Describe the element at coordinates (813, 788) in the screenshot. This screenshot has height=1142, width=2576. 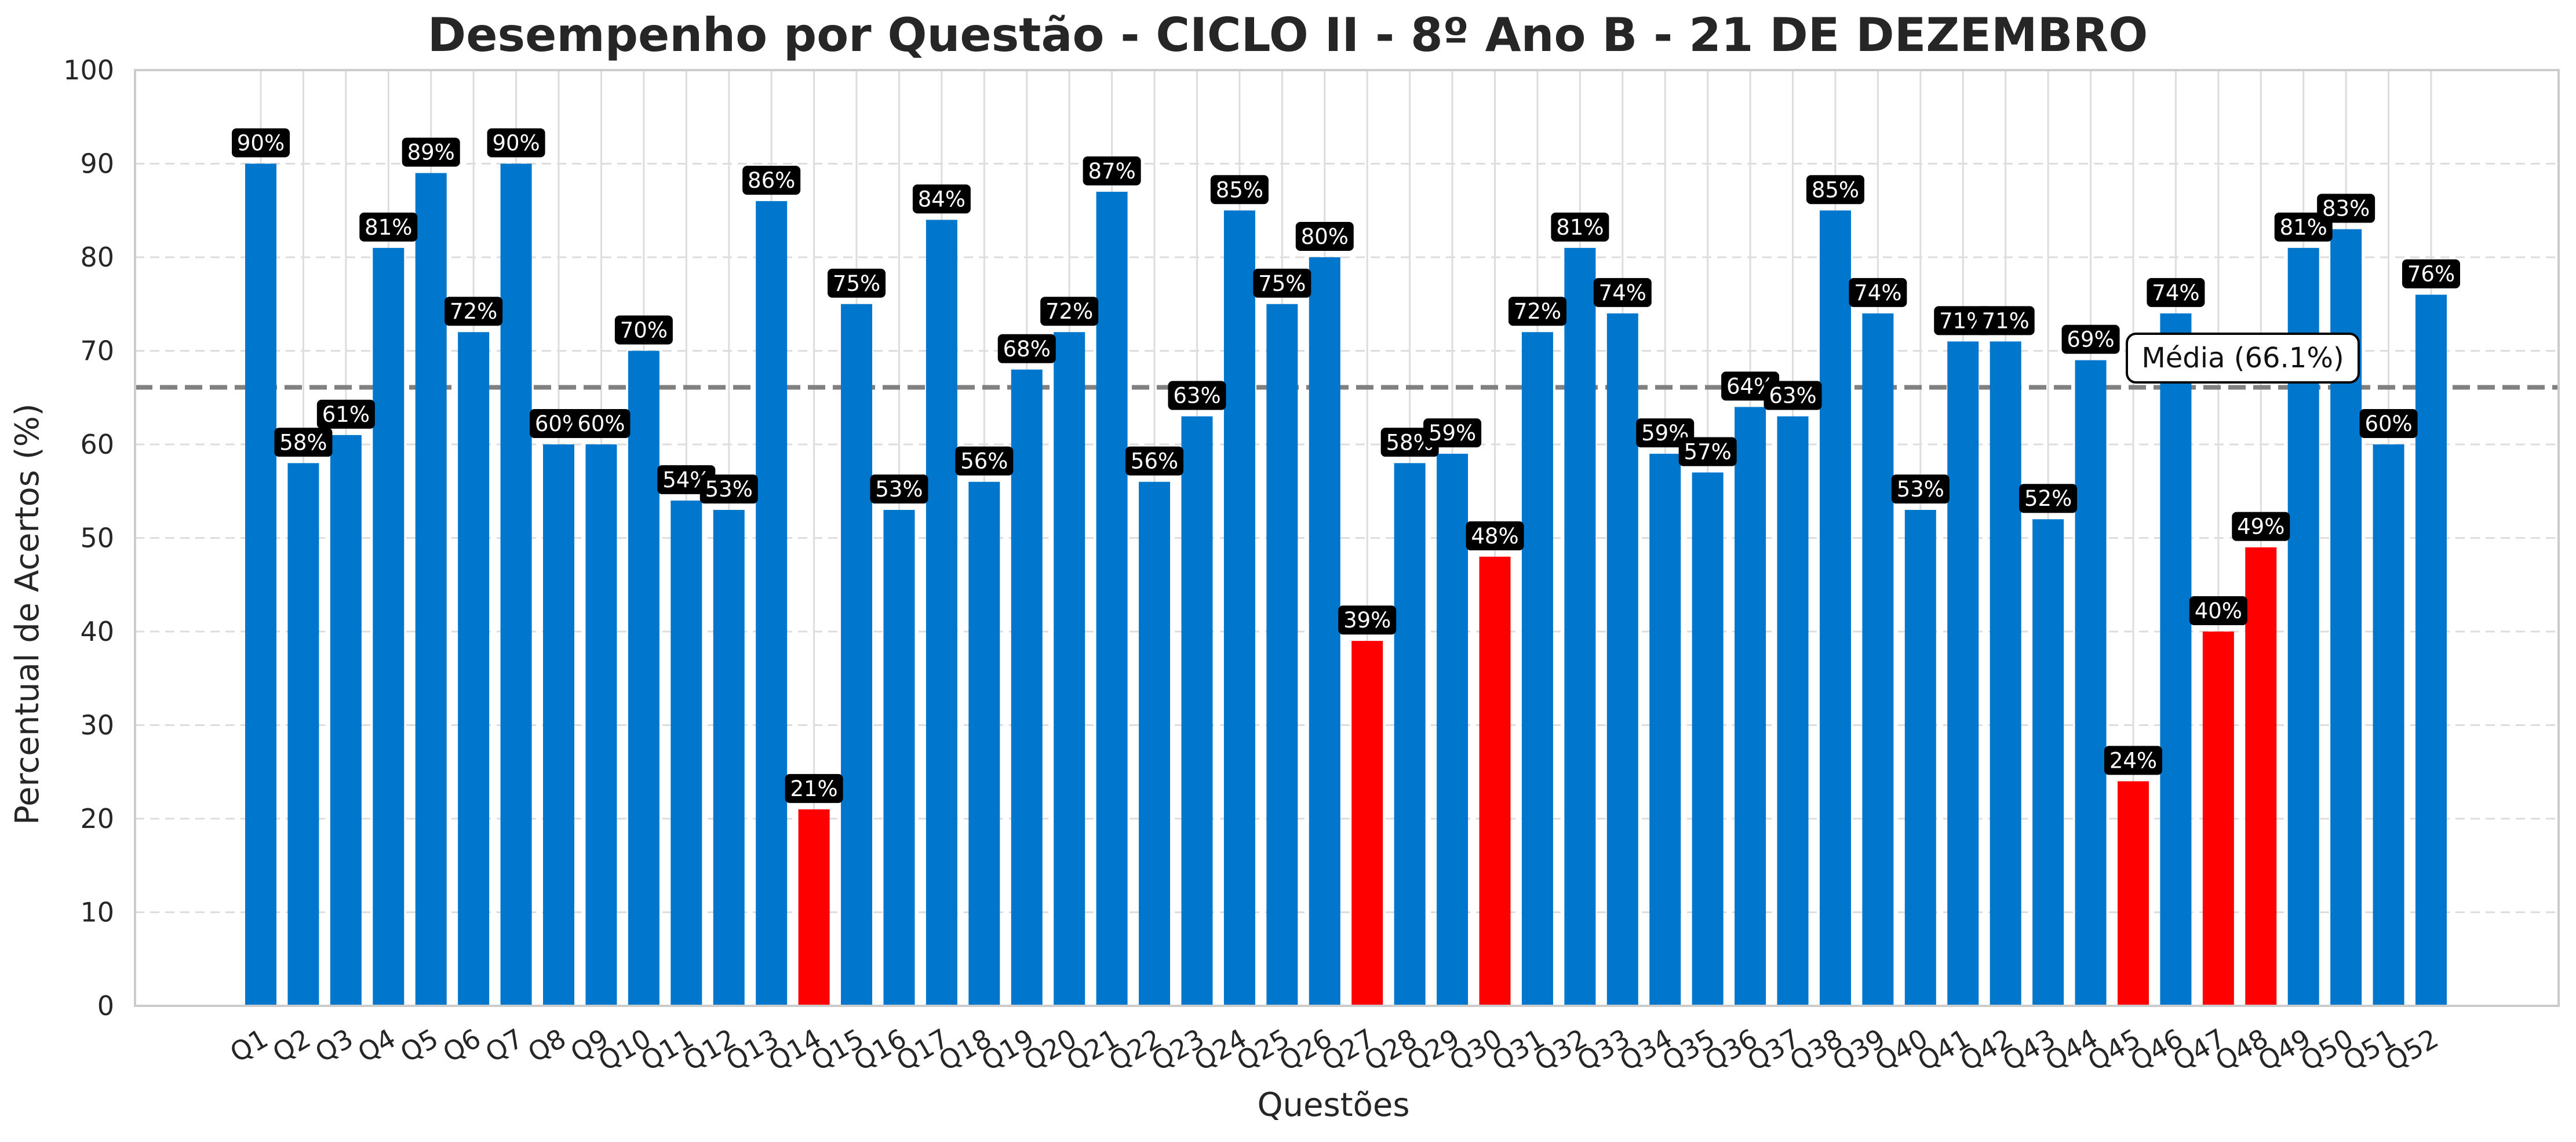
I see `bar-value-label: 21%` at that location.